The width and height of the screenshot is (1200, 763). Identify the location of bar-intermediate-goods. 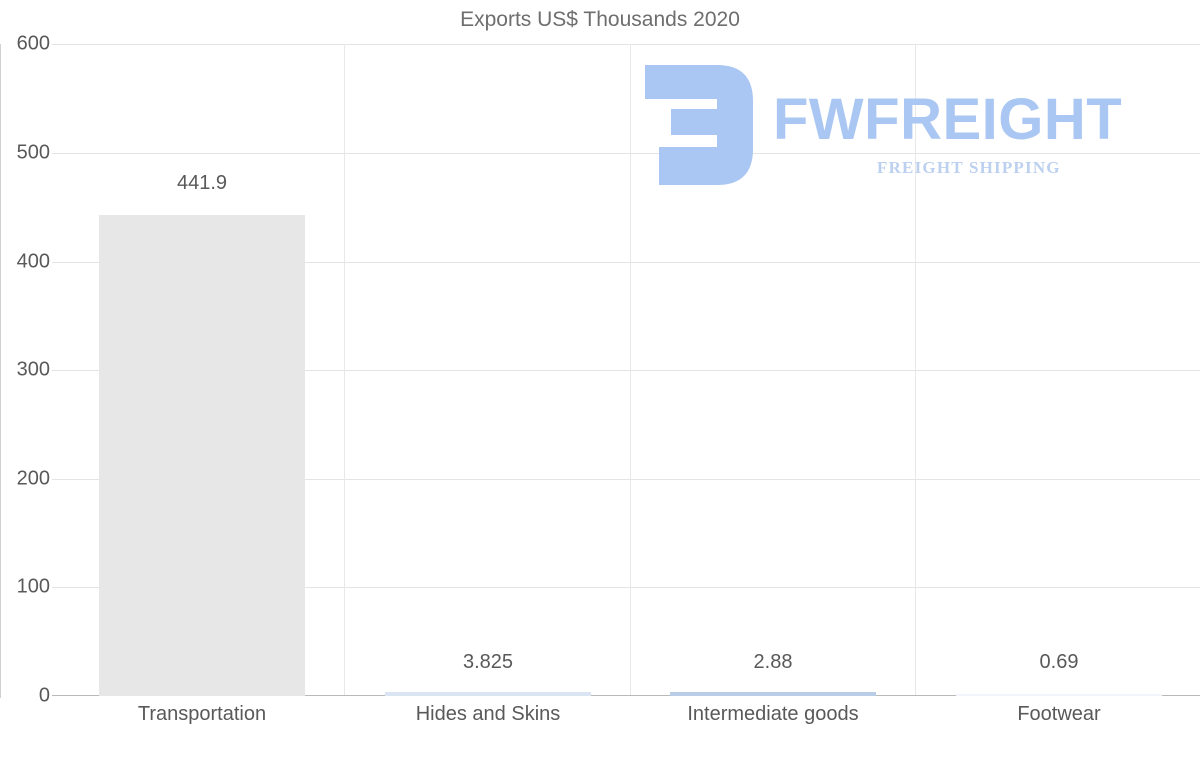
(773, 694).